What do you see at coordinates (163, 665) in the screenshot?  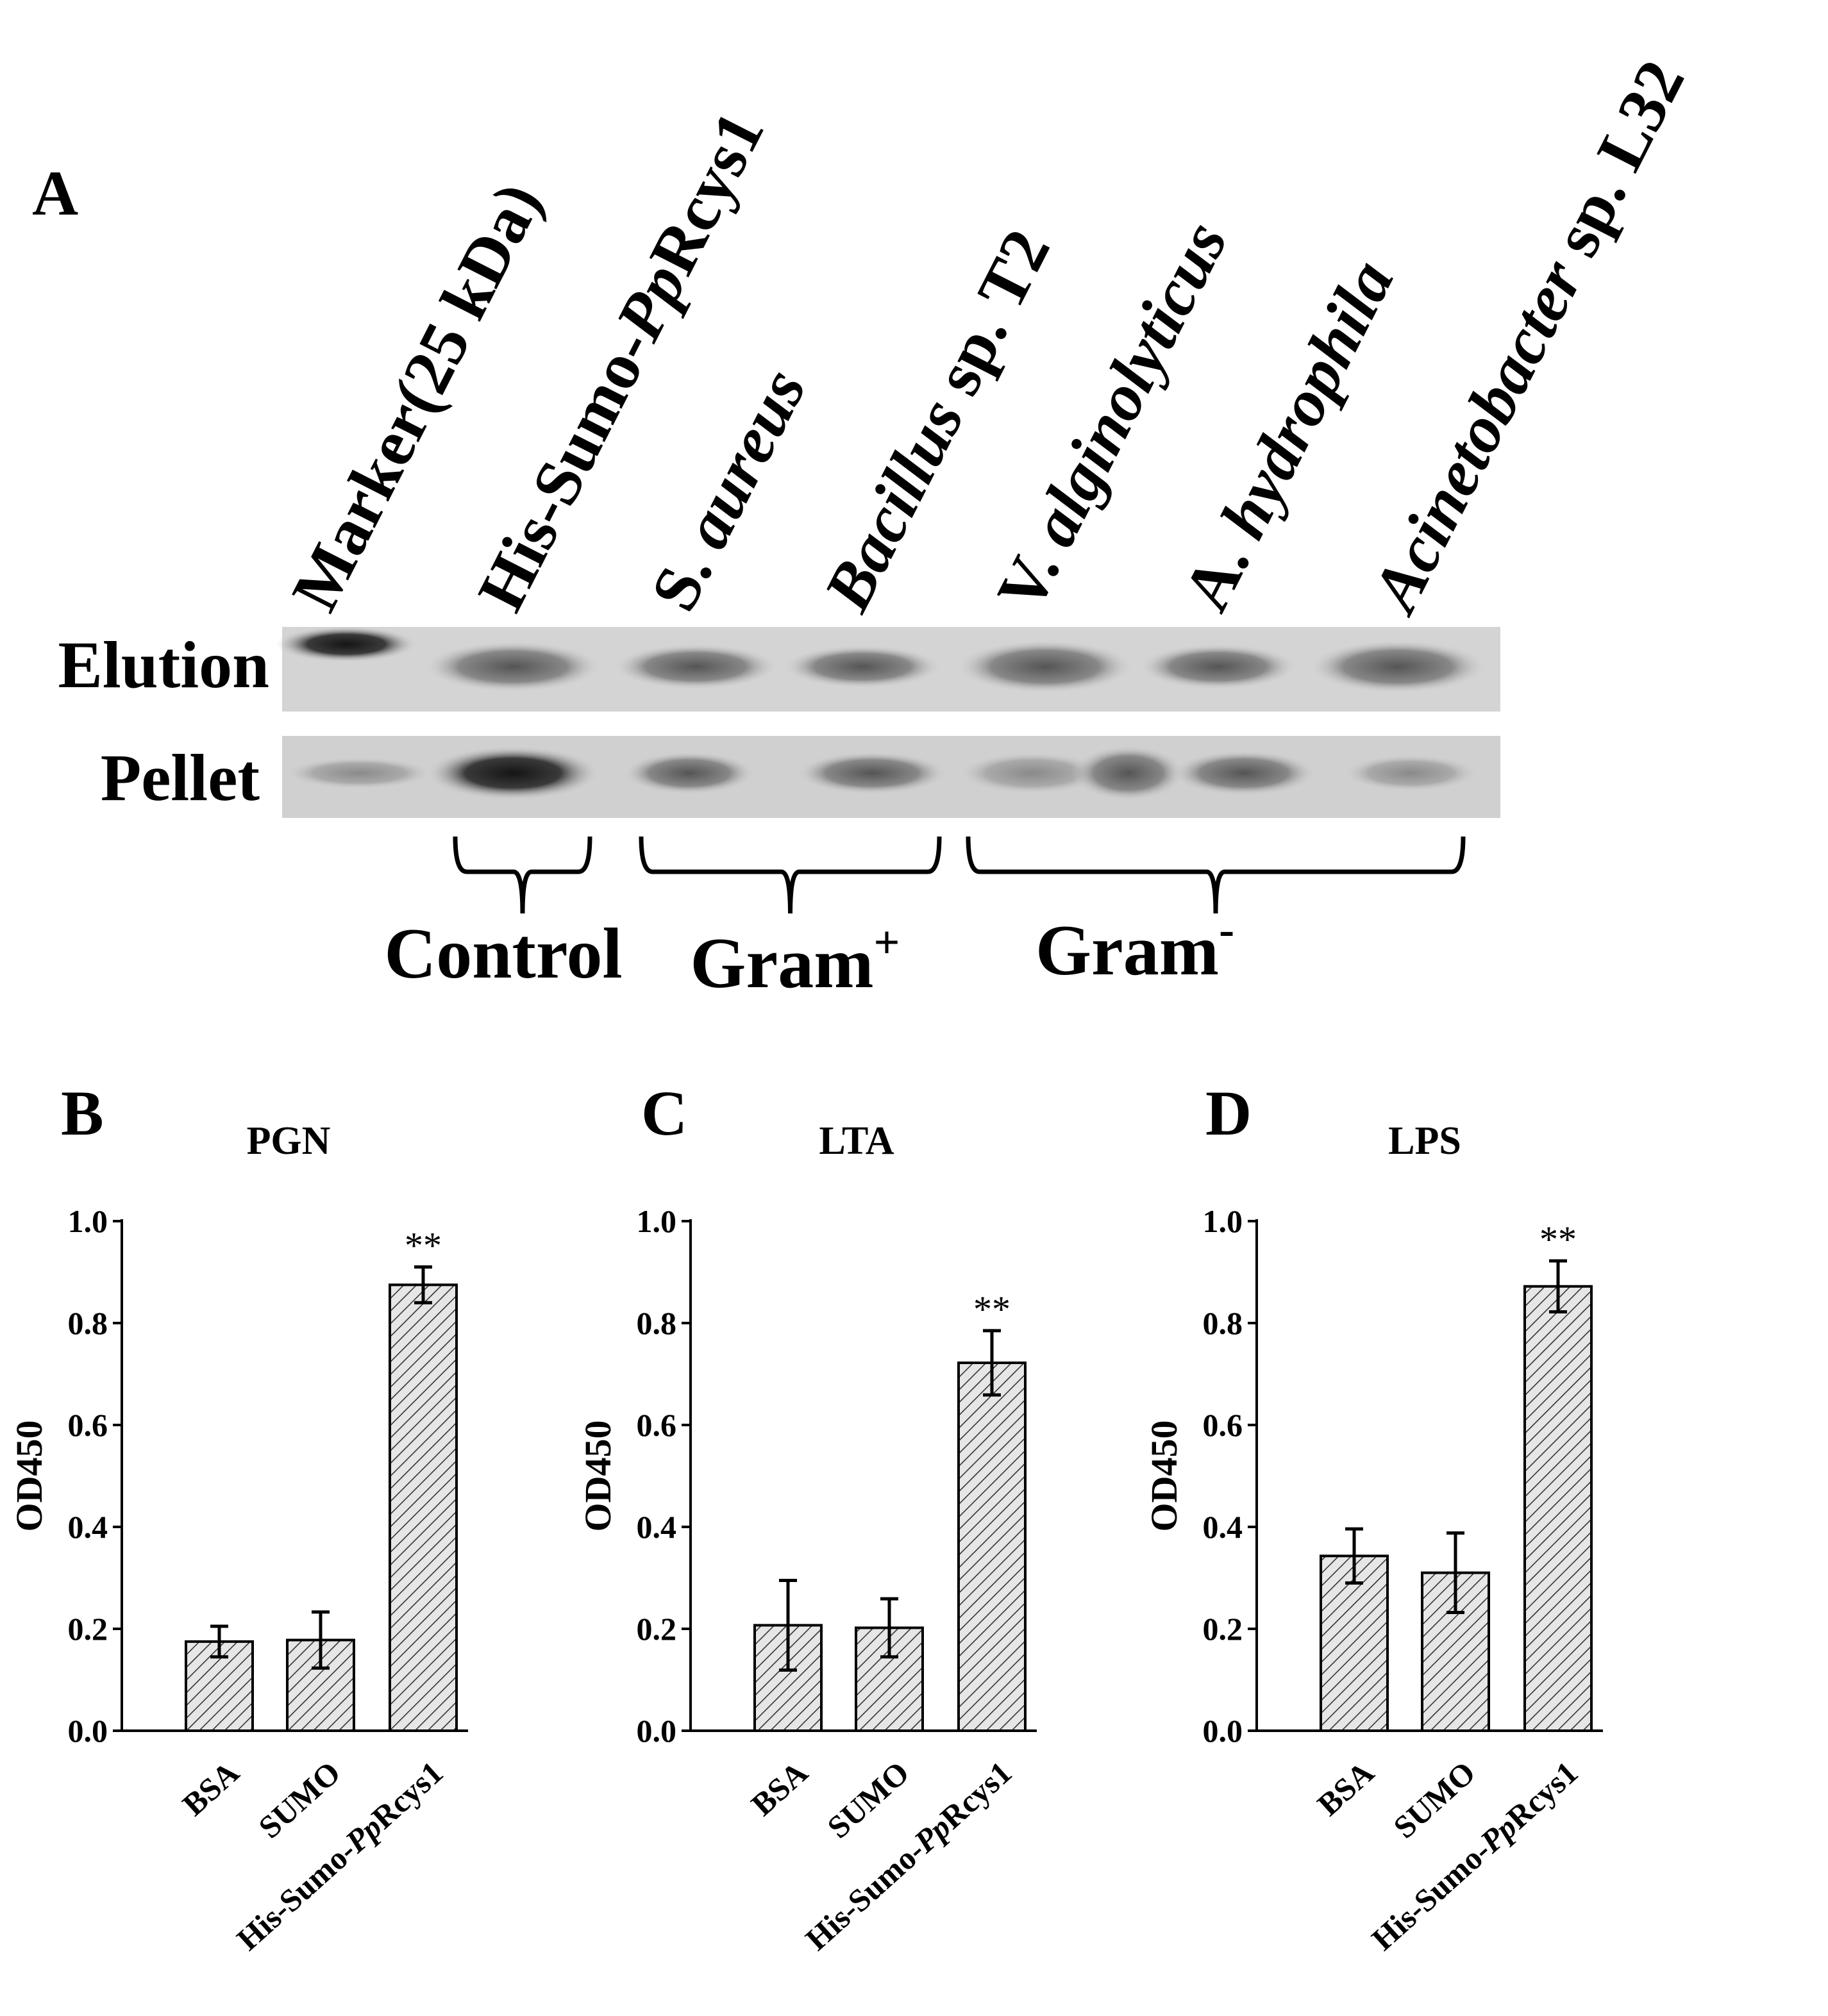 I see `row-label-elution: Elution` at bounding box center [163, 665].